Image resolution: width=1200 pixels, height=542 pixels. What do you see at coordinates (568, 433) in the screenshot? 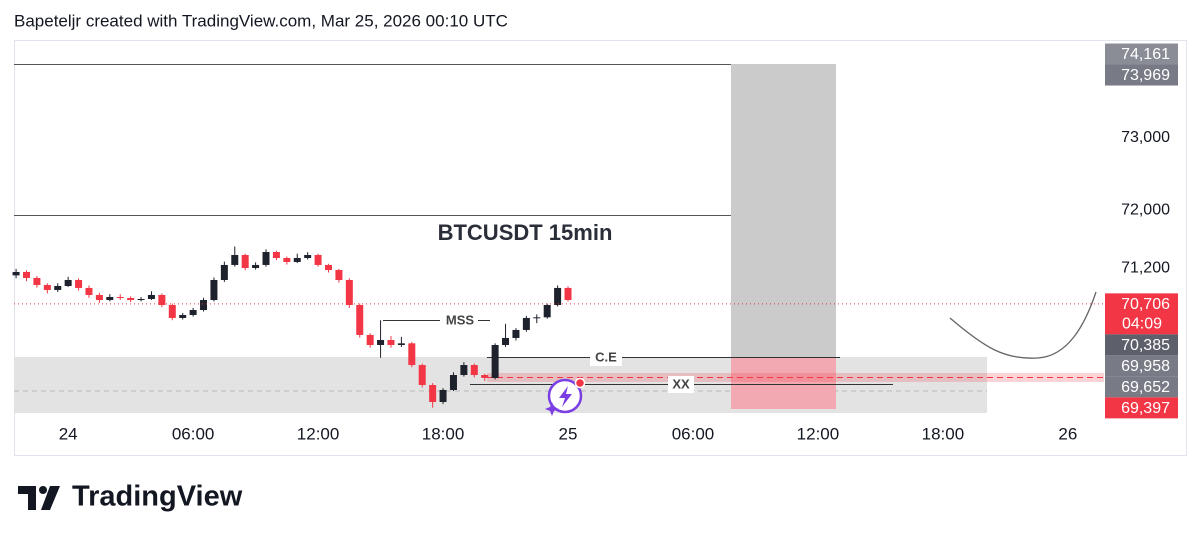
I see `x-tick-label: 25` at bounding box center [568, 433].